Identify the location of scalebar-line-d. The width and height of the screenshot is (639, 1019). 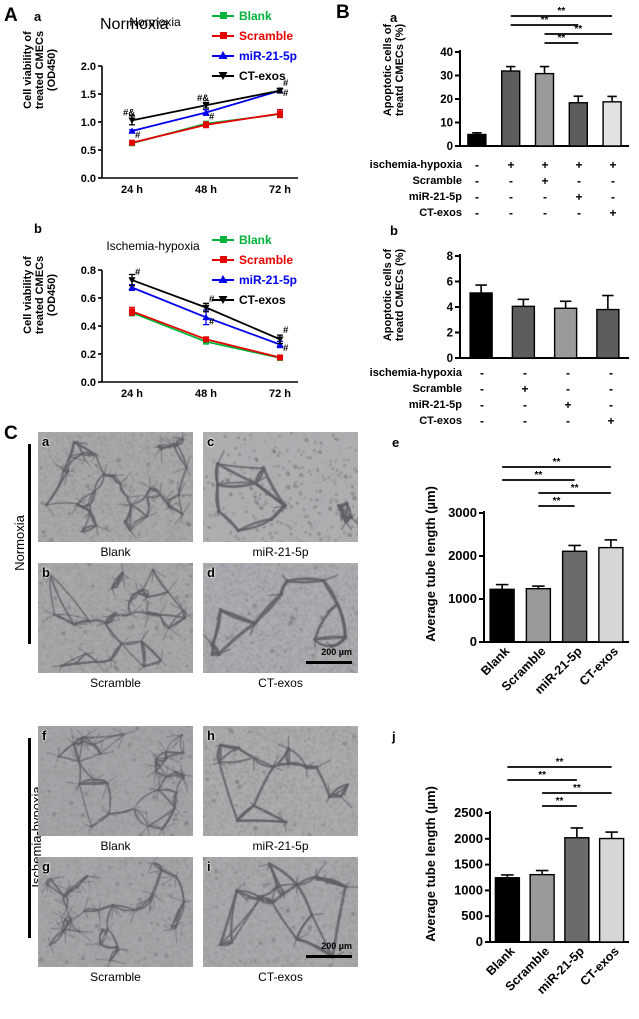
(329, 662).